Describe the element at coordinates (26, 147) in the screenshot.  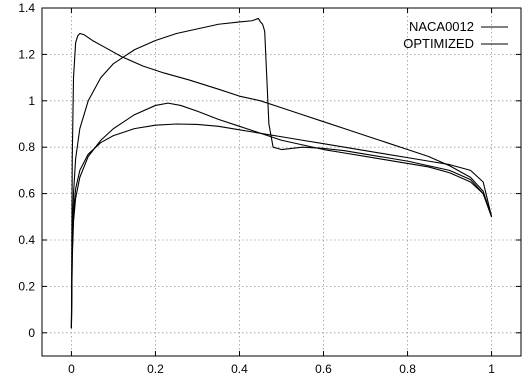
I see `y-tick-label: 0.8` at that location.